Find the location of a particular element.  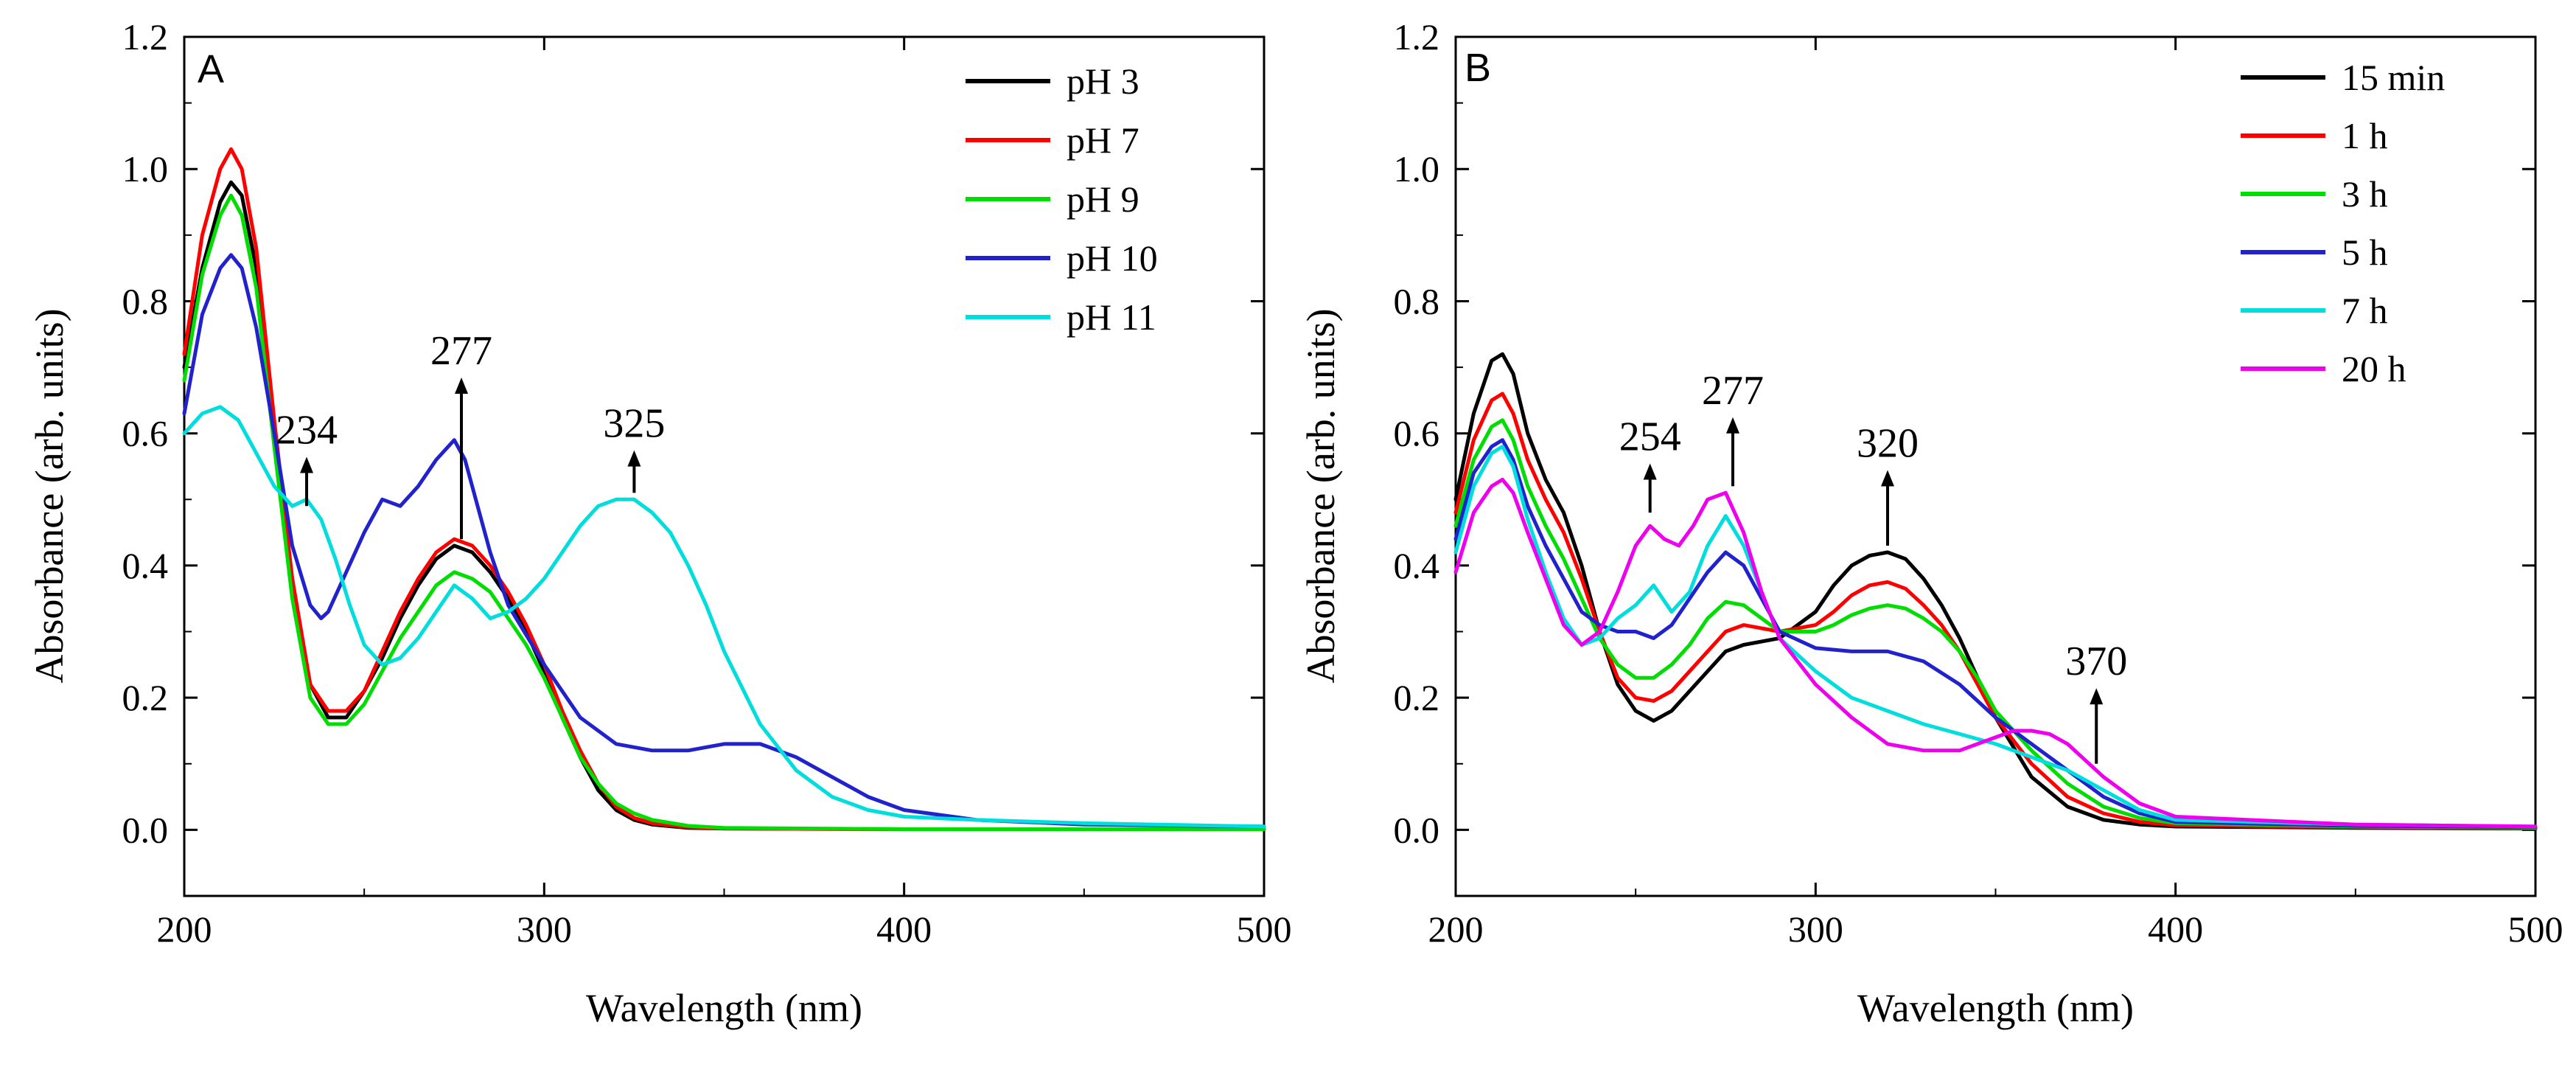

legend-label: 5 h is located at coordinates (2365, 252).